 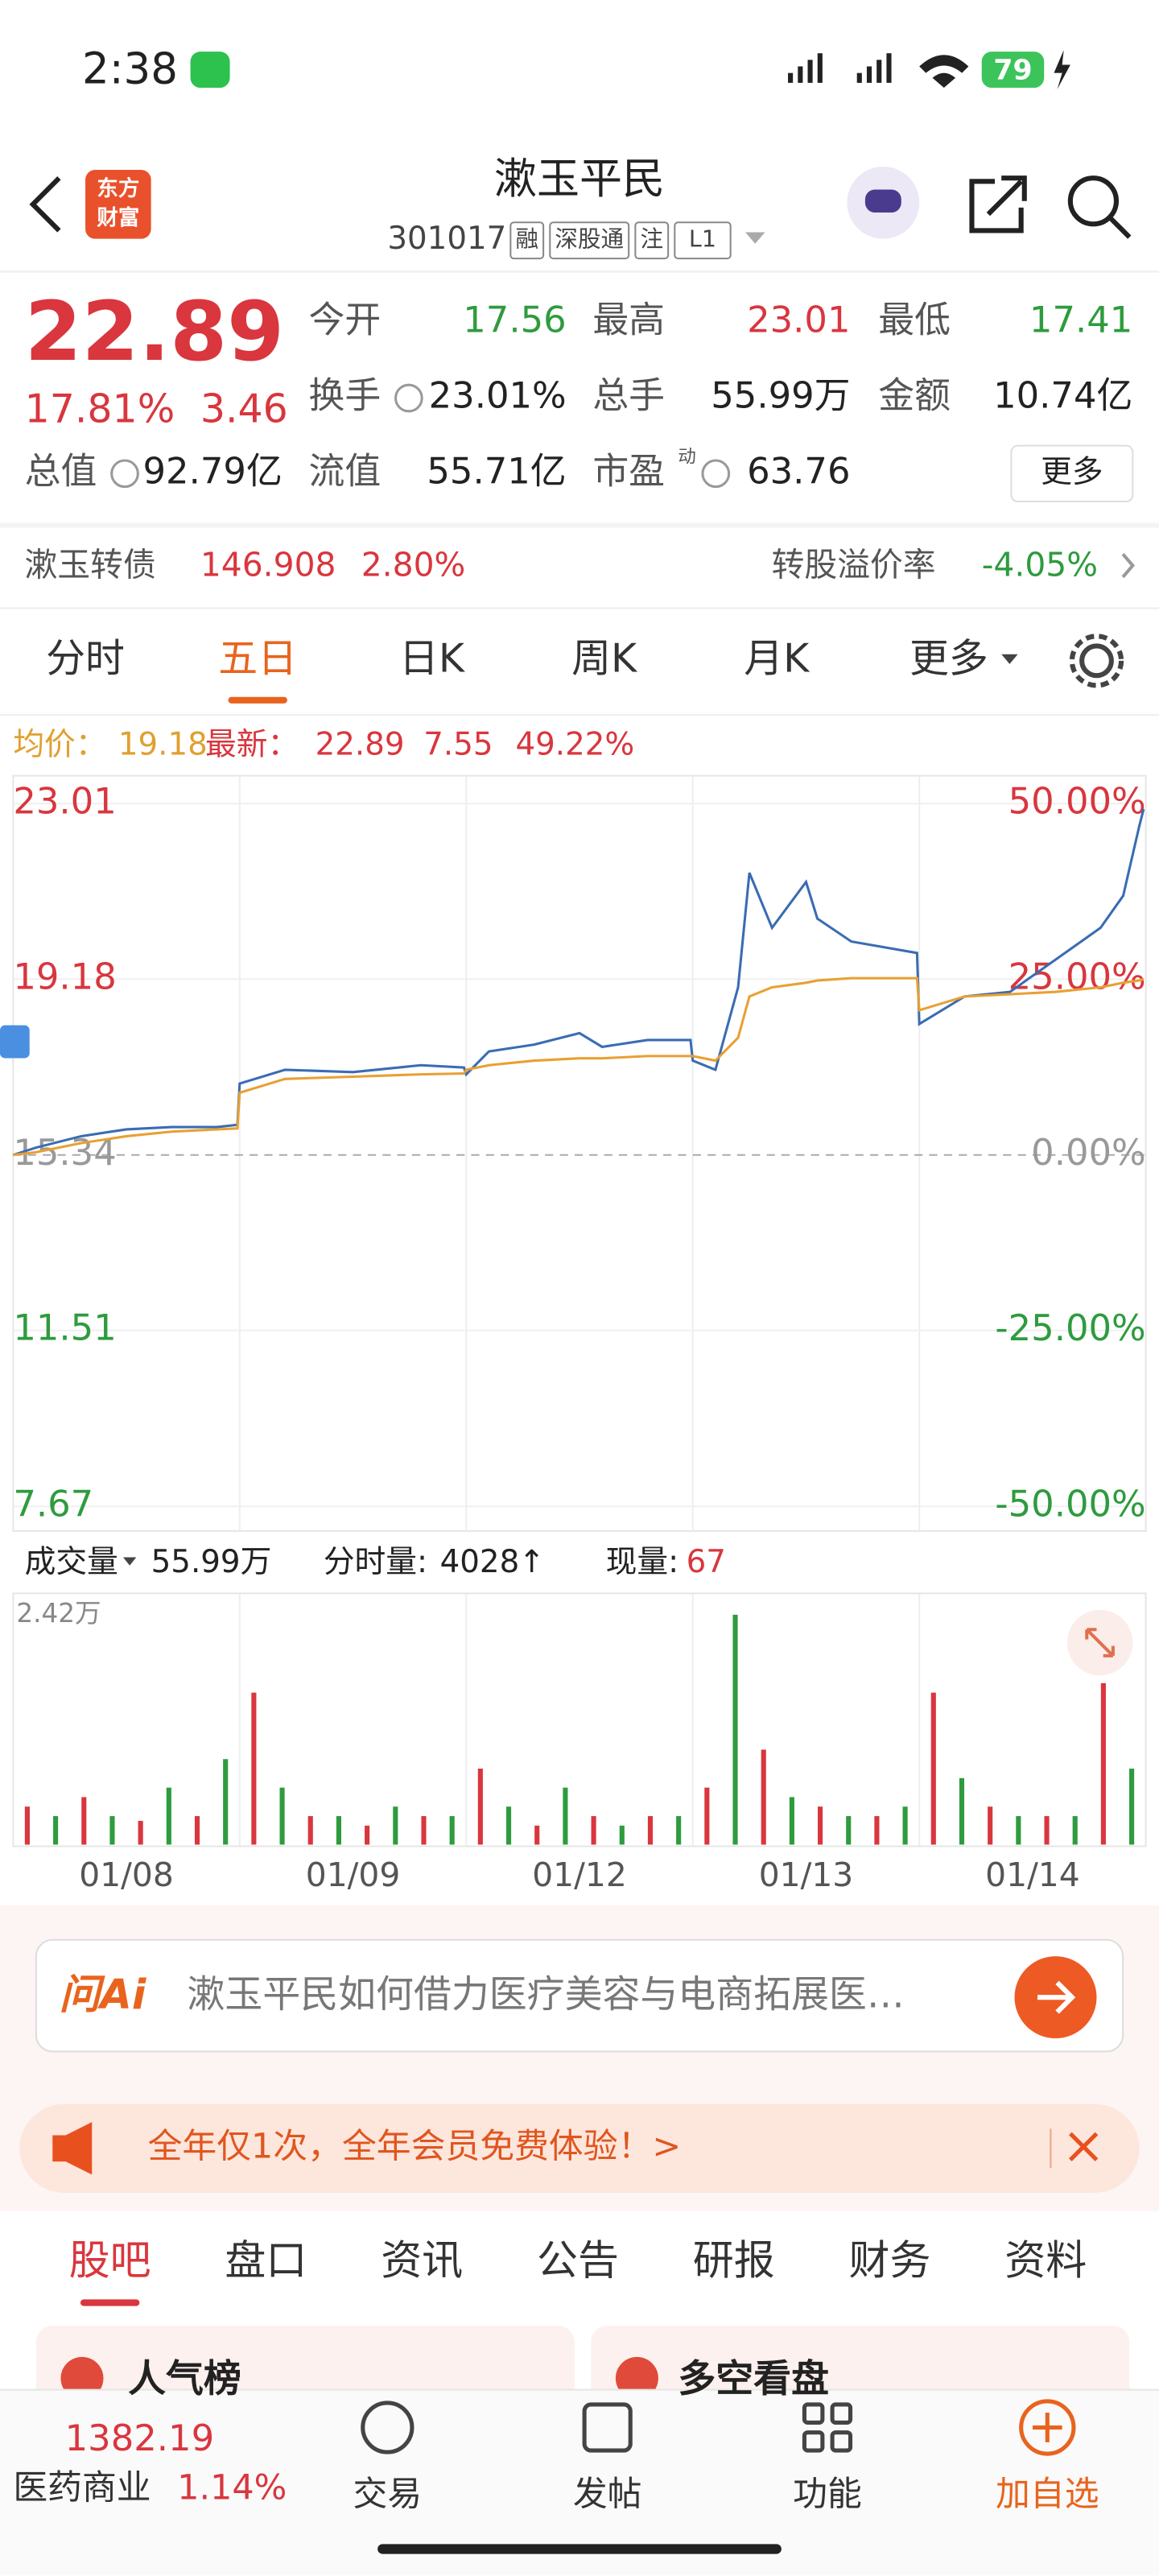 I want to click on ai-logo: 问Ai, so click(x=102, y=1995).